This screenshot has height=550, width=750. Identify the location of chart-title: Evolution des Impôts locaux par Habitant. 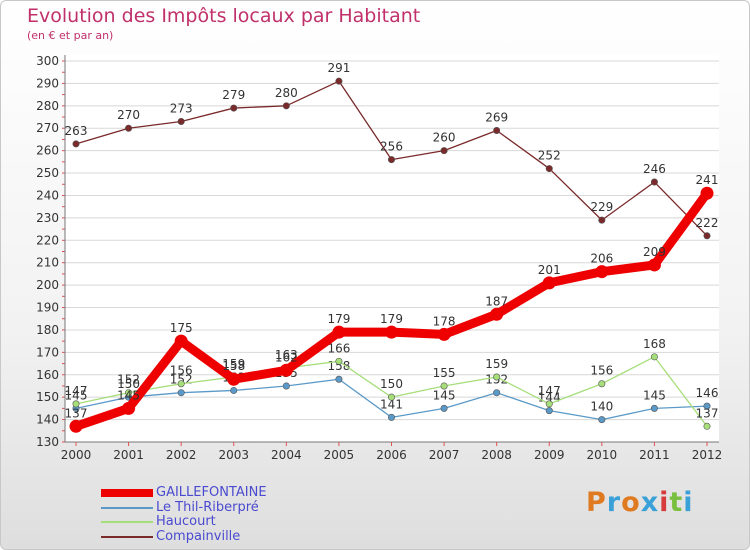
(224, 16).